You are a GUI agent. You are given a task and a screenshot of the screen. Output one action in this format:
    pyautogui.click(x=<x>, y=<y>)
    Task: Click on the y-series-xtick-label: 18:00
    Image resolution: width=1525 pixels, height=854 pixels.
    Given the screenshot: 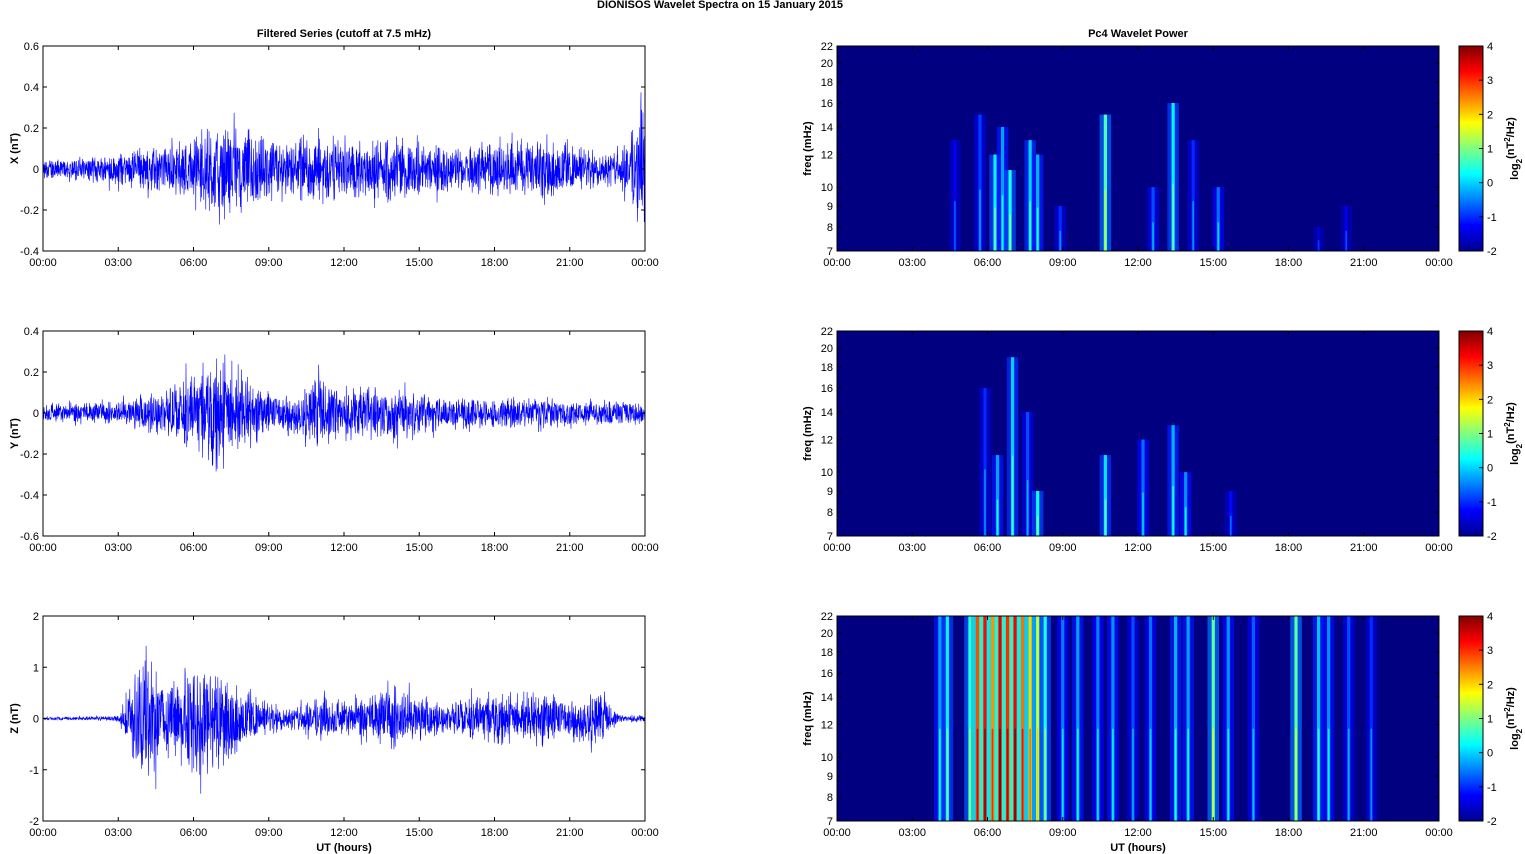 What is the action you would take?
    pyautogui.click(x=495, y=548)
    